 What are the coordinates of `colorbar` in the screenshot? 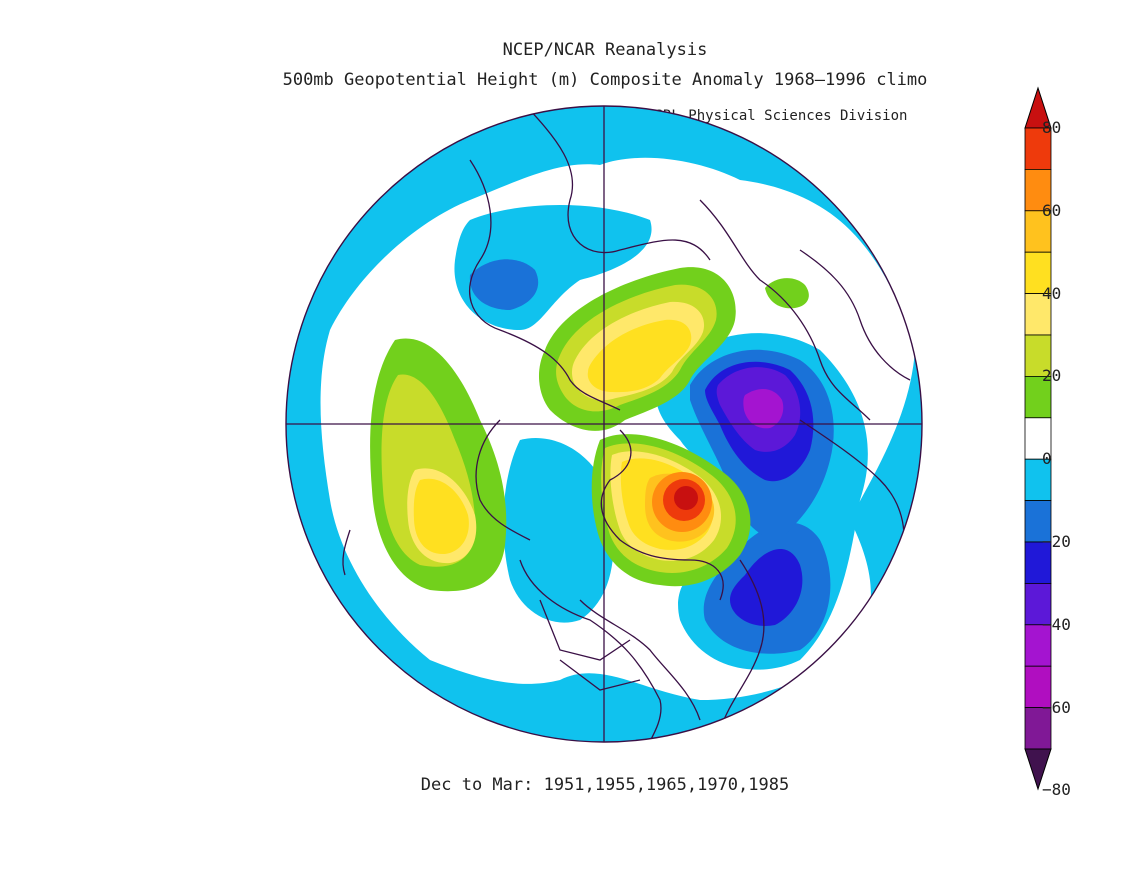 It's located at (1038, 438).